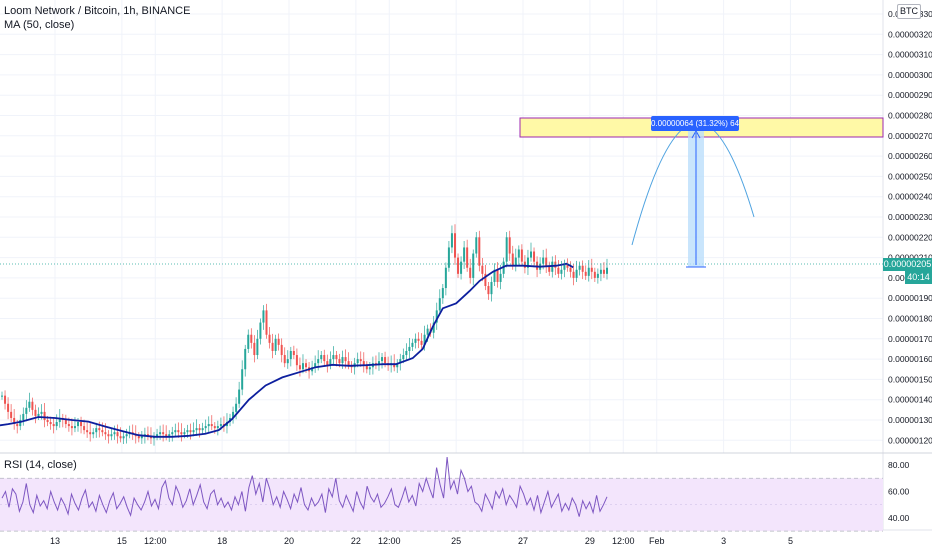 This screenshot has height=550, width=932. What do you see at coordinates (723, 541) in the screenshot?
I see `time-tick-label: 3` at bounding box center [723, 541].